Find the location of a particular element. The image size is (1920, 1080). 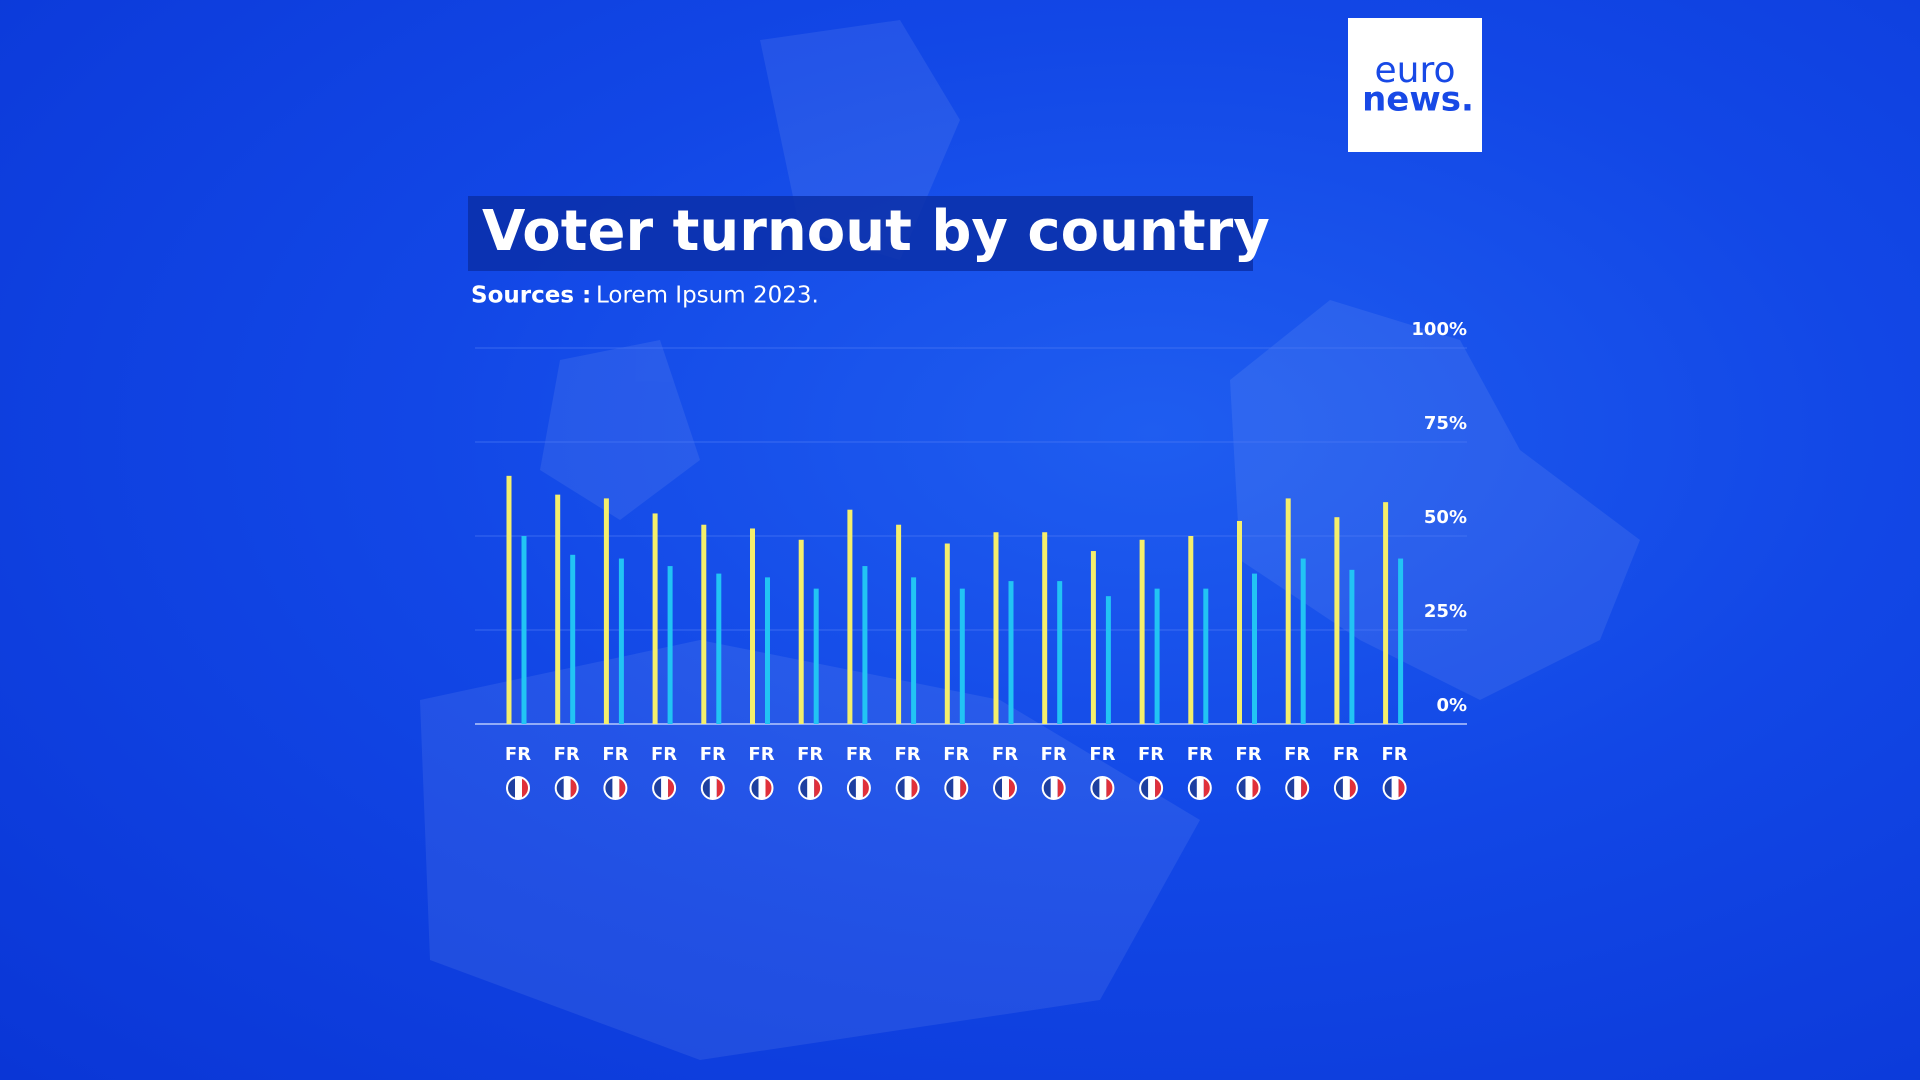

source-text: Lorem Ipsum 2023. is located at coordinates (707, 296).